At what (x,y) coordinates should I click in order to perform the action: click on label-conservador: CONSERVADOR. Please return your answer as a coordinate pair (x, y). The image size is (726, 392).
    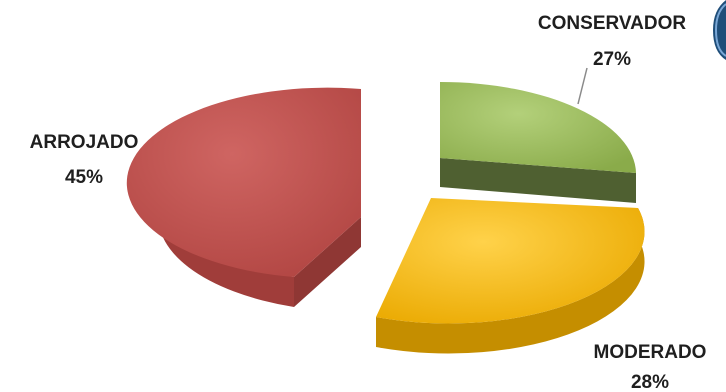
    Looking at the image, I should click on (612, 23).